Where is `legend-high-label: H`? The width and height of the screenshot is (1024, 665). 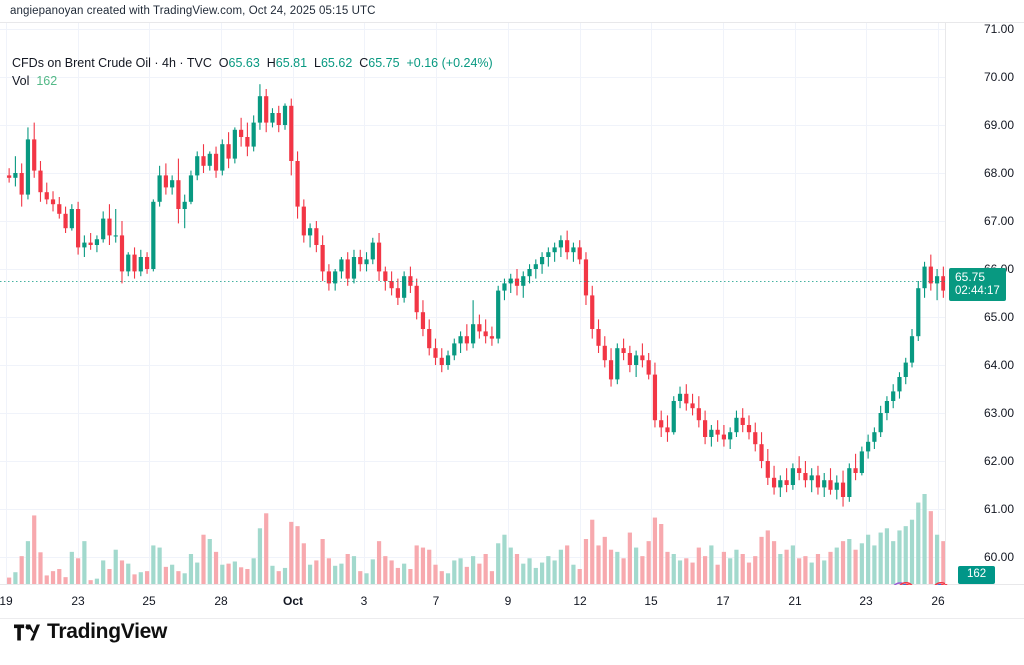 legend-high-label: H is located at coordinates (271, 63).